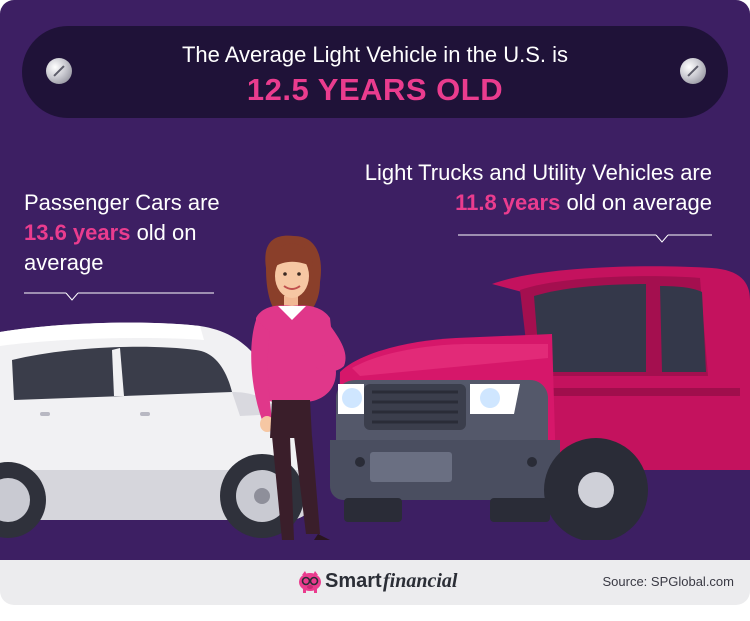 The width and height of the screenshot is (750, 621). Describe the element at coordinates (585, 238) in the screenshot. I see `trucks-callout-line` at that location.